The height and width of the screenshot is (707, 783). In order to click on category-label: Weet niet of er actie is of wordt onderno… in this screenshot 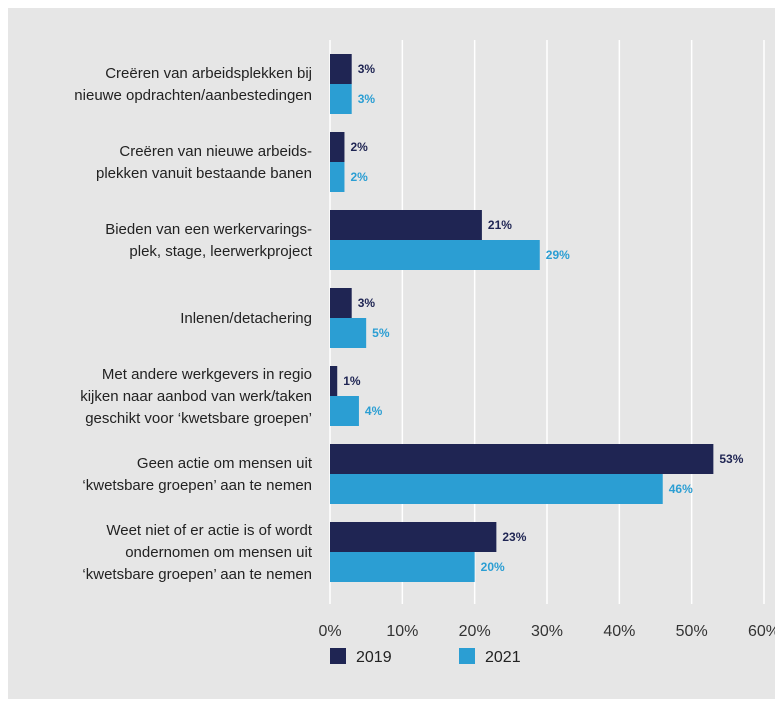, I will do `click(197, 552)`.